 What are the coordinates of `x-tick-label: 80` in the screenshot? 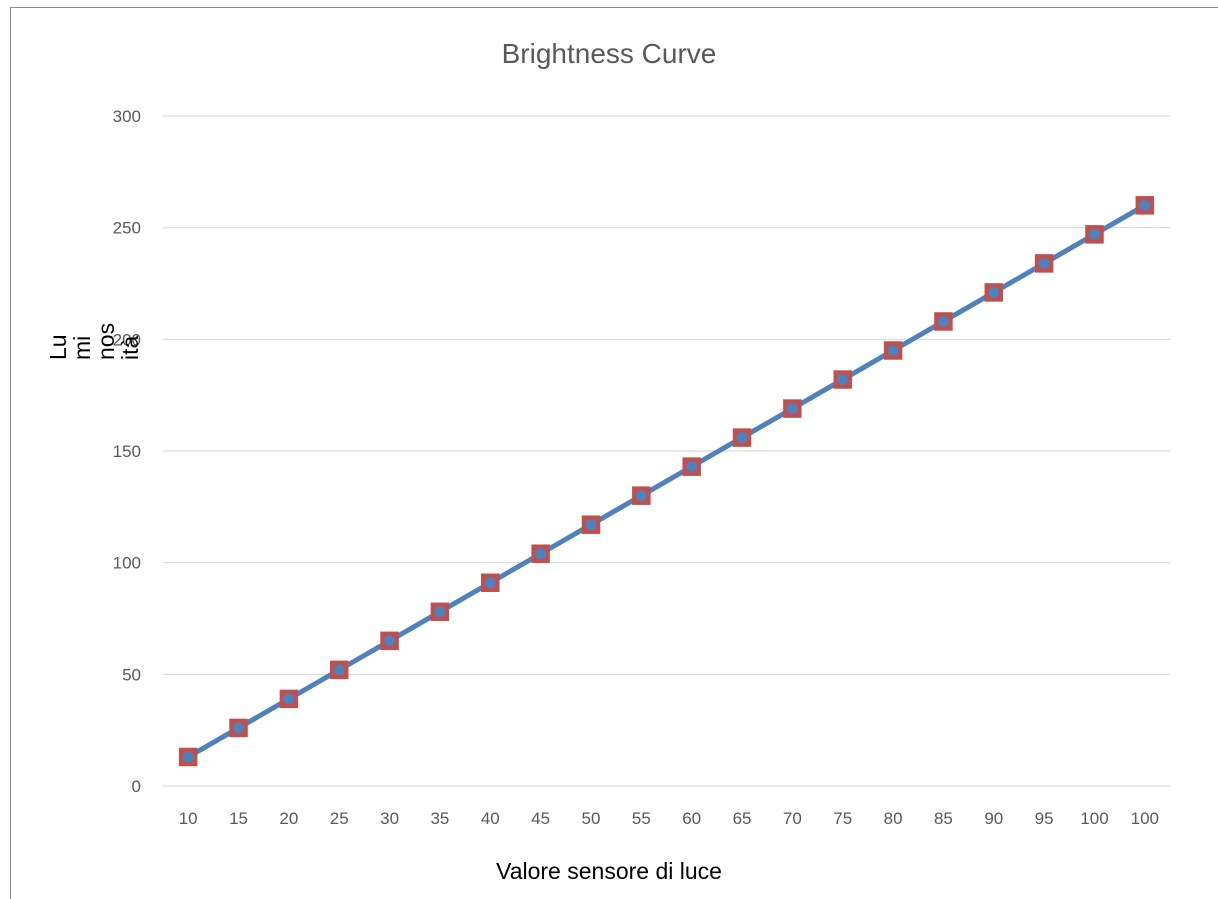 It's located at (893, 818).